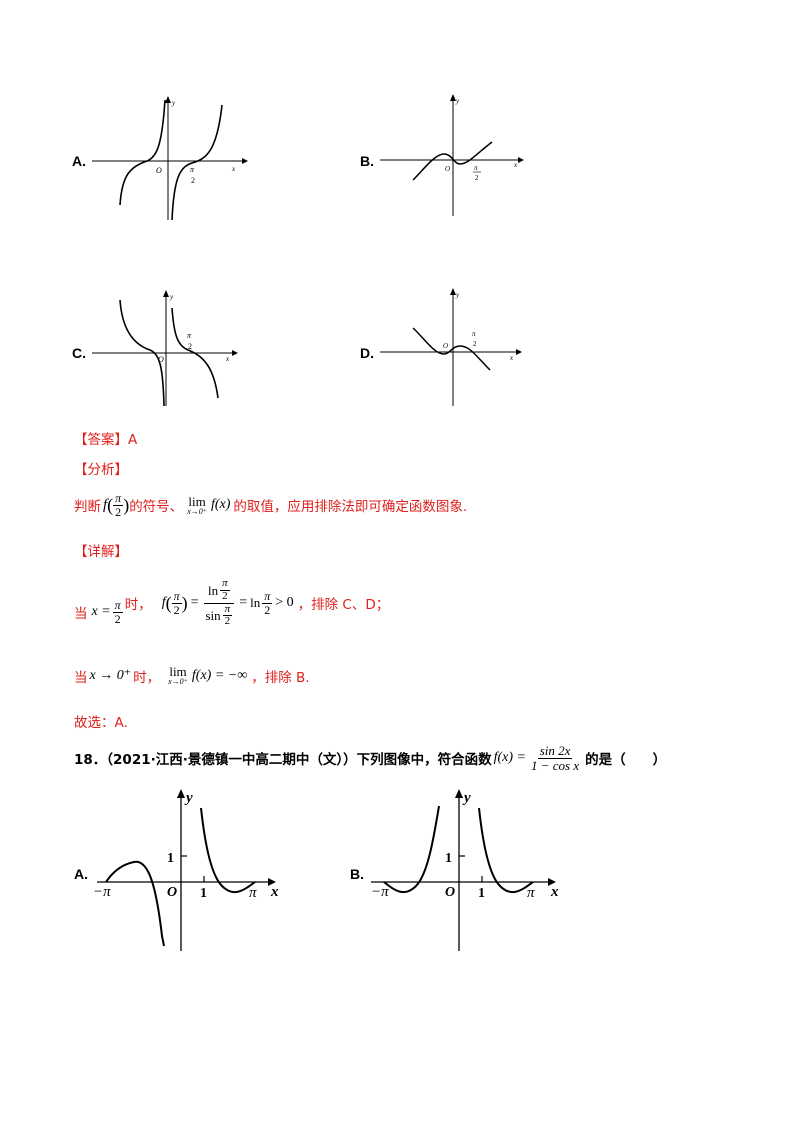 The width and height of the screenshot is (800, 1132). Describe the element at coordinates (367, 161) in the screenshot. I see `option-b-label: B.` at that location.